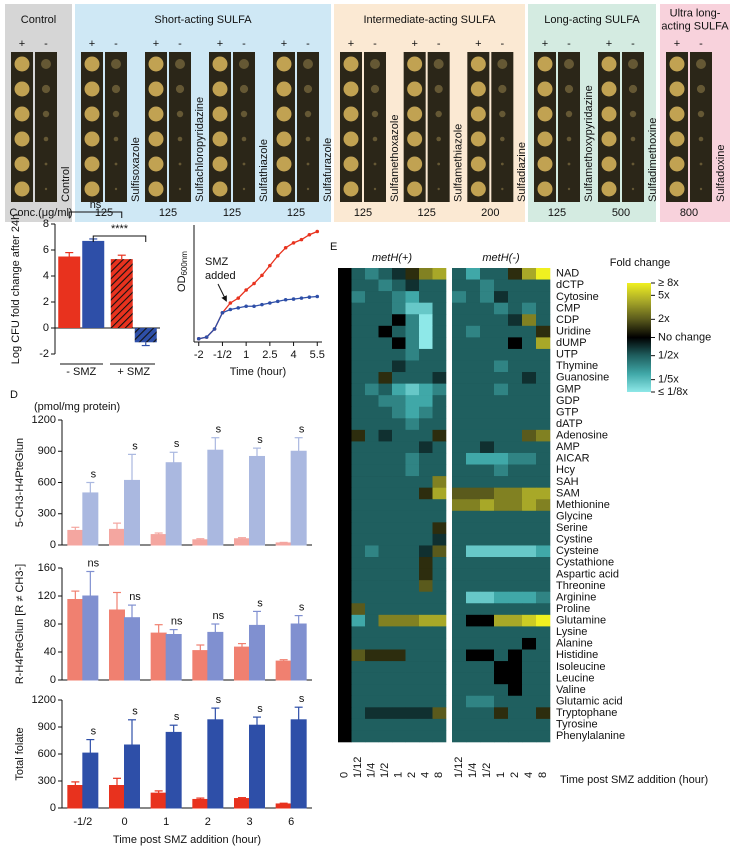 This screenshot has height=849, width=736. Describe the element at coordinates (590, 736) in the screenshot. I see `row-label: Phenylalanine` at that location.